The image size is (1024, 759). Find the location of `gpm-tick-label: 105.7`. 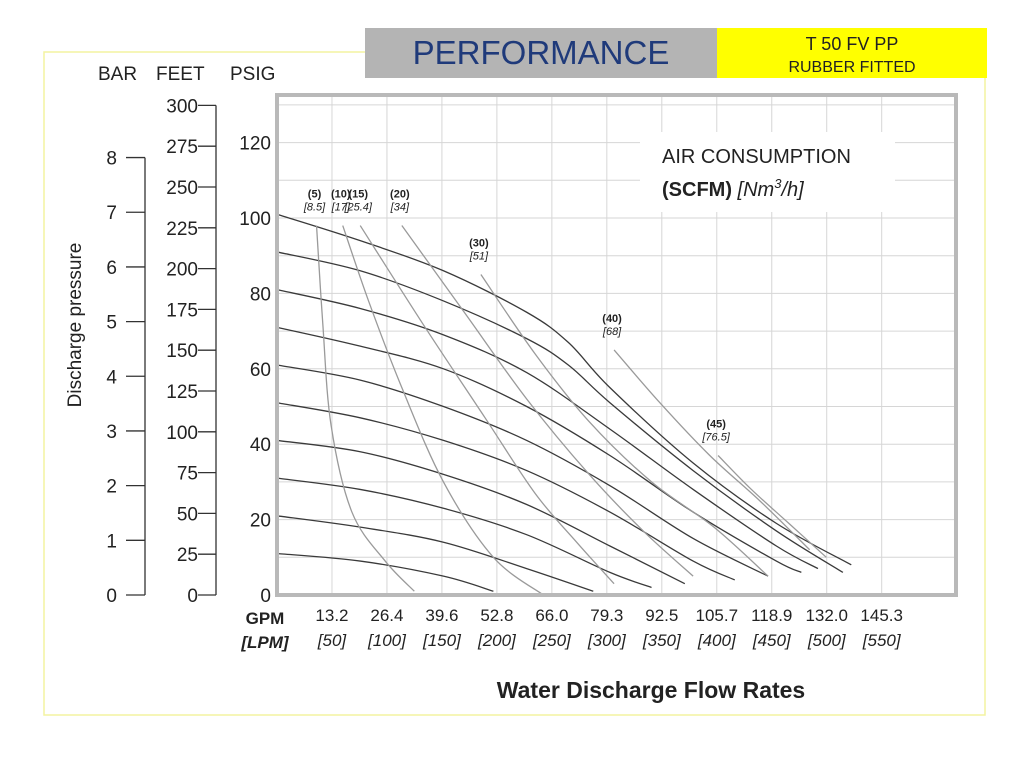

gpm-tick-label: 105.7 is located at coordinates (717, 615).